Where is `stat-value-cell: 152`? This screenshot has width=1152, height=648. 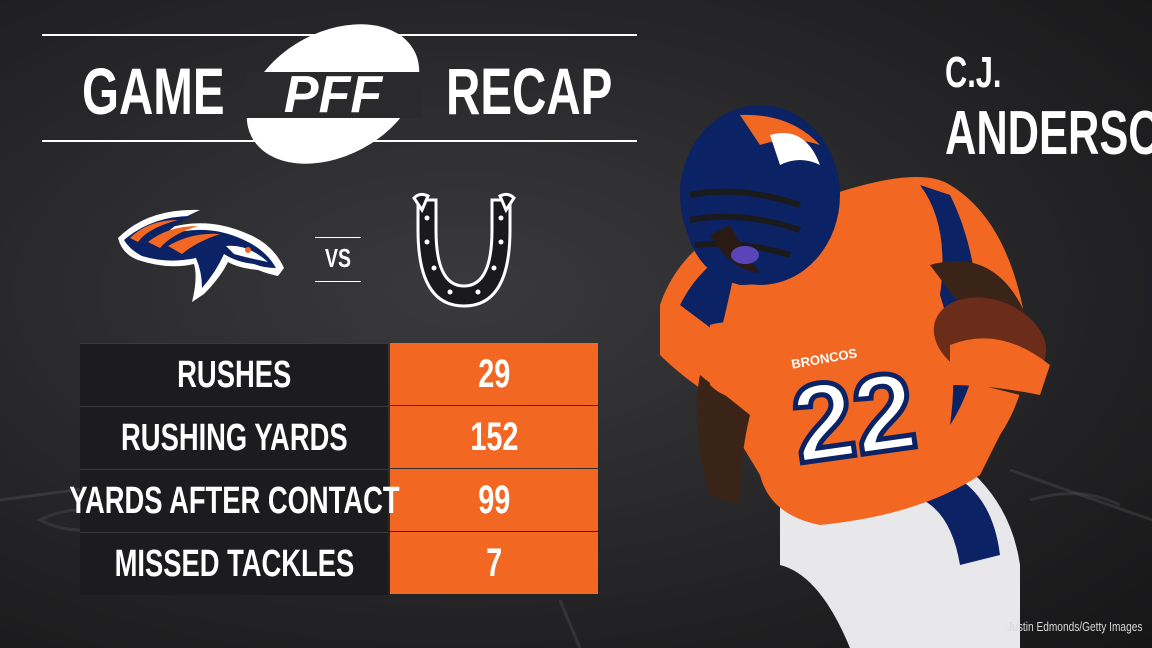
stat-value-cell: 152 is located at coordinates (494, 437).